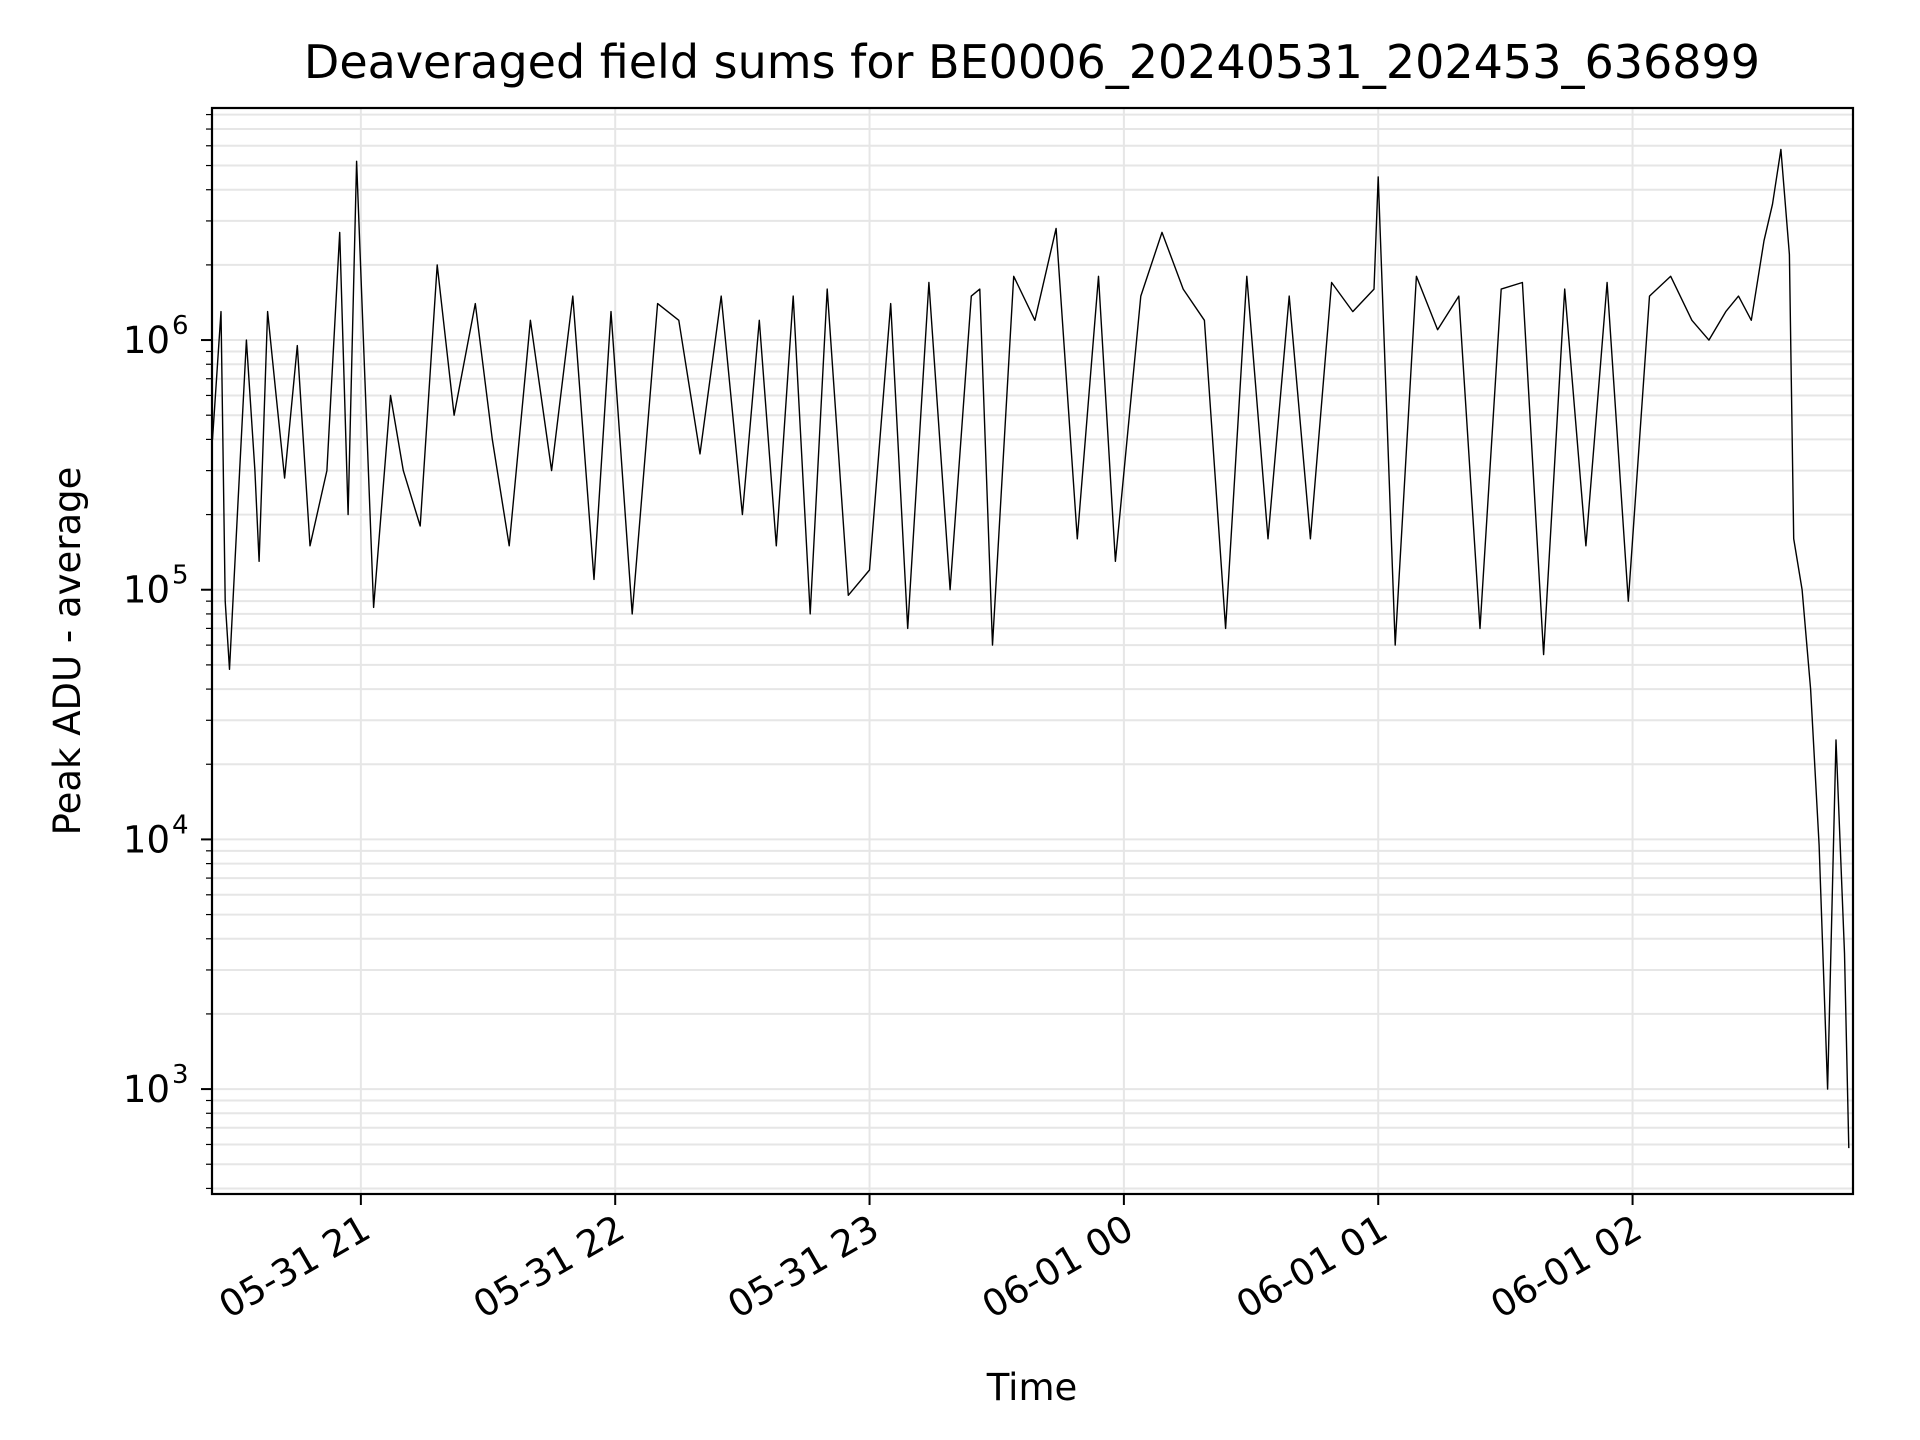 This screenshot has width=1920, height=1440. Describe the element at coordinates (1032, 1387) in the screenshot. I see `x-axis-label: Time` at that location.